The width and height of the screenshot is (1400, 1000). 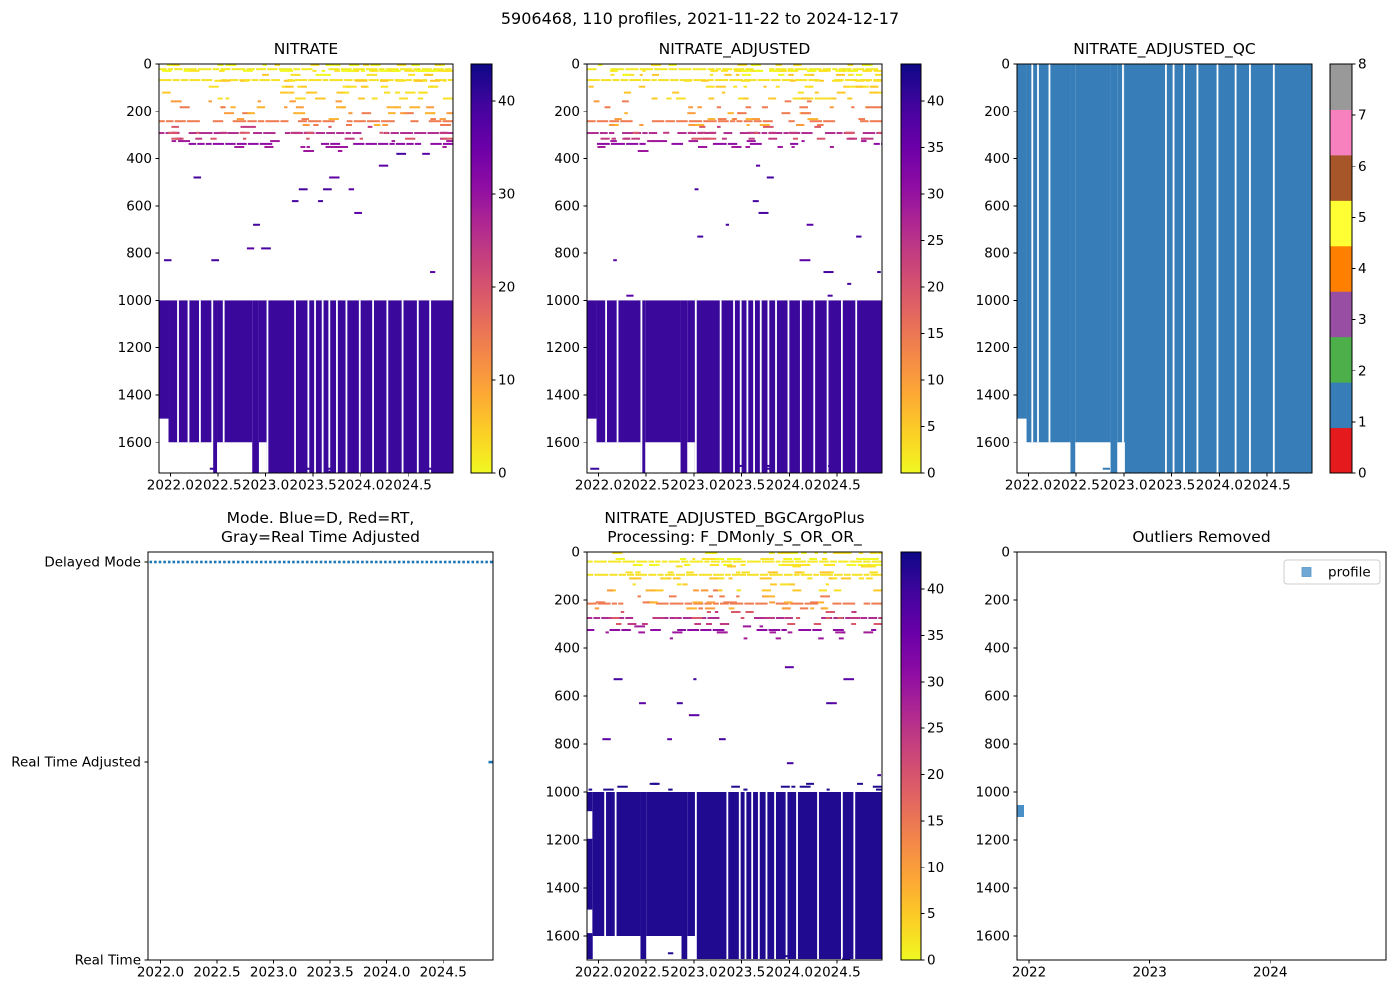 I want to click on colorbar-tick-label: 10, so click(x=935, y=868).